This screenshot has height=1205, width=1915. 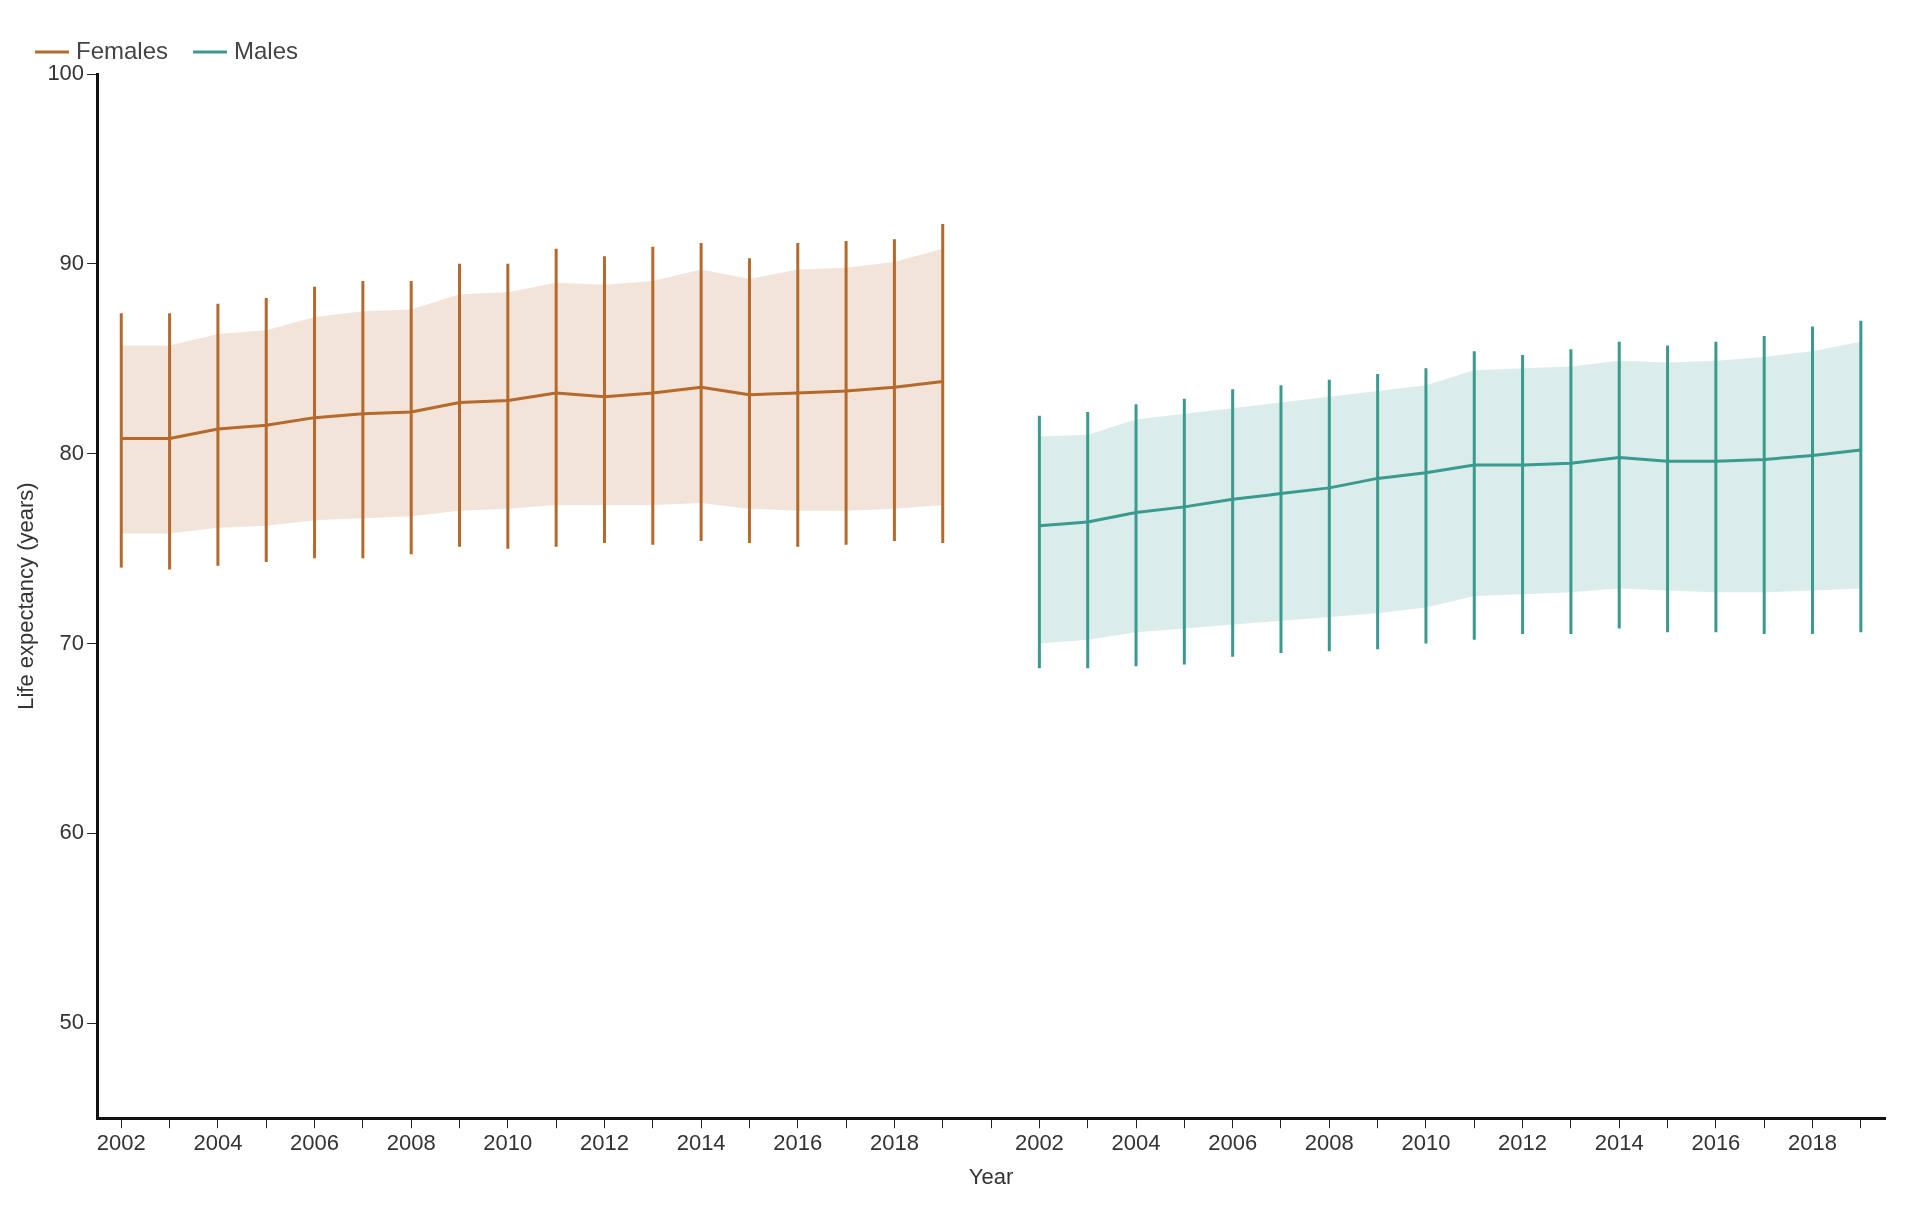 I want to click on y-axis-title: Life expectancy (years), so click(x=26, y=596).